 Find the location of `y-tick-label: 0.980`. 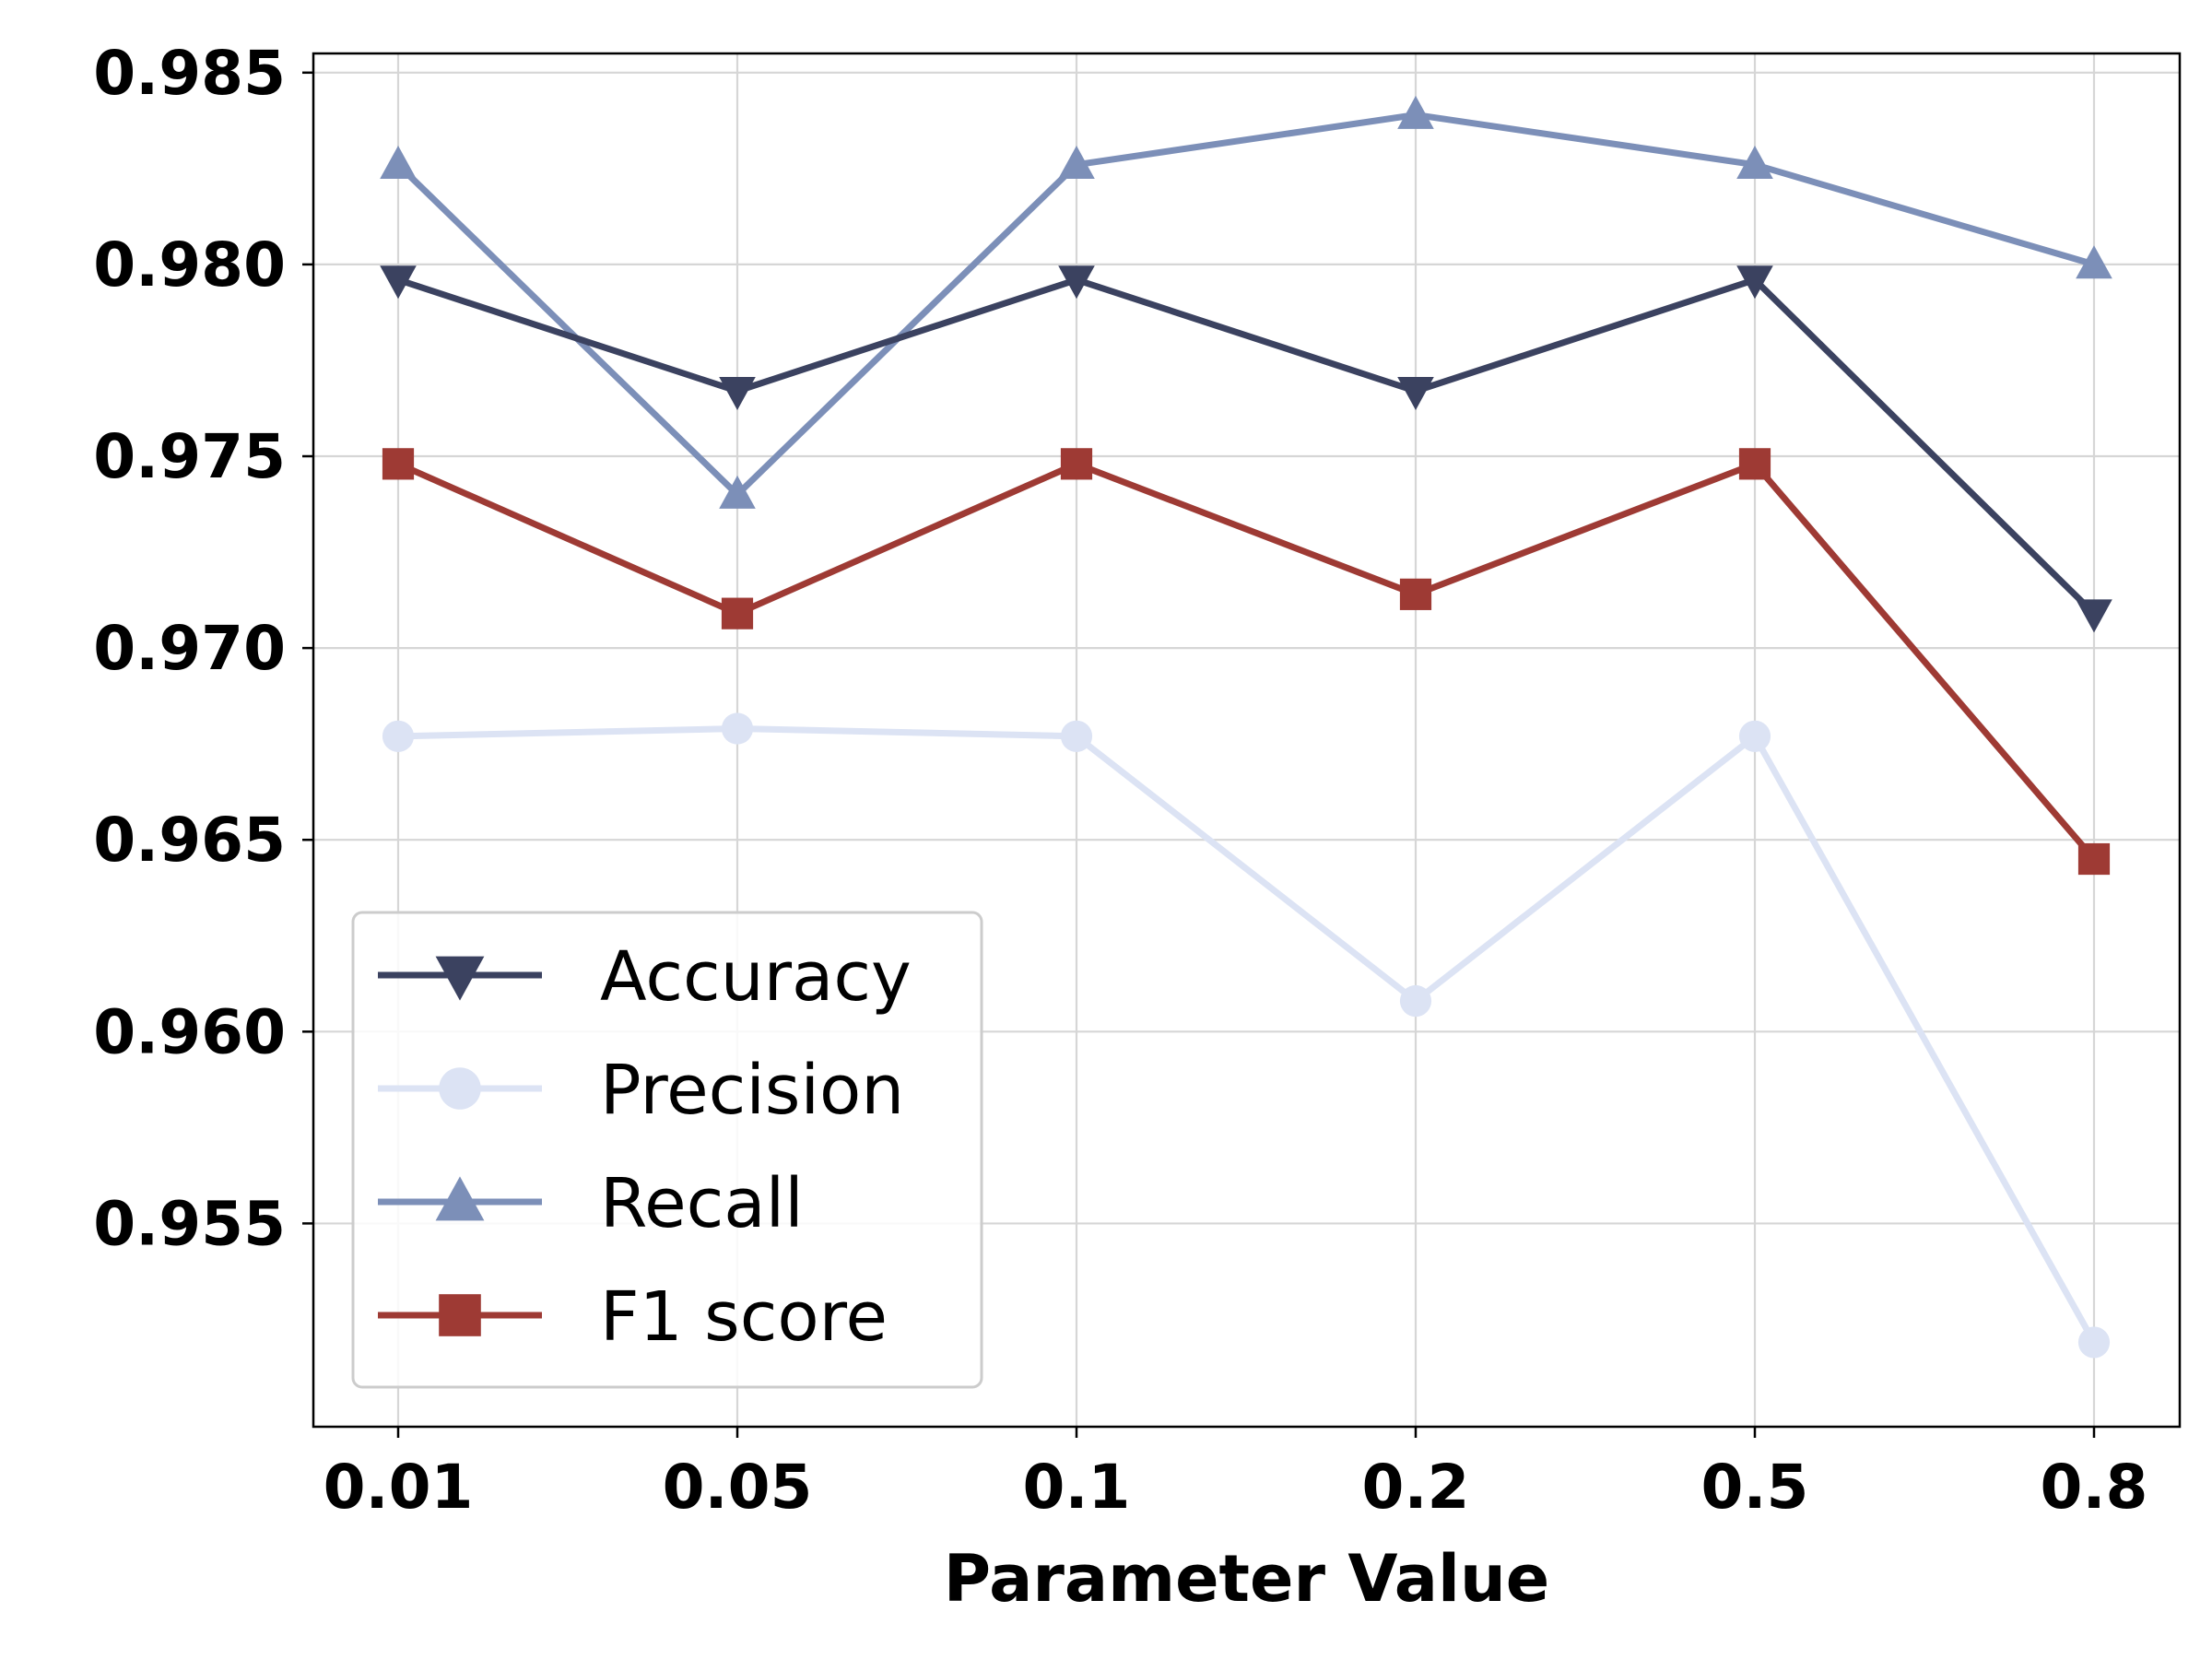

y-tick-label: 0.980 is located at coordinates (189, 264).